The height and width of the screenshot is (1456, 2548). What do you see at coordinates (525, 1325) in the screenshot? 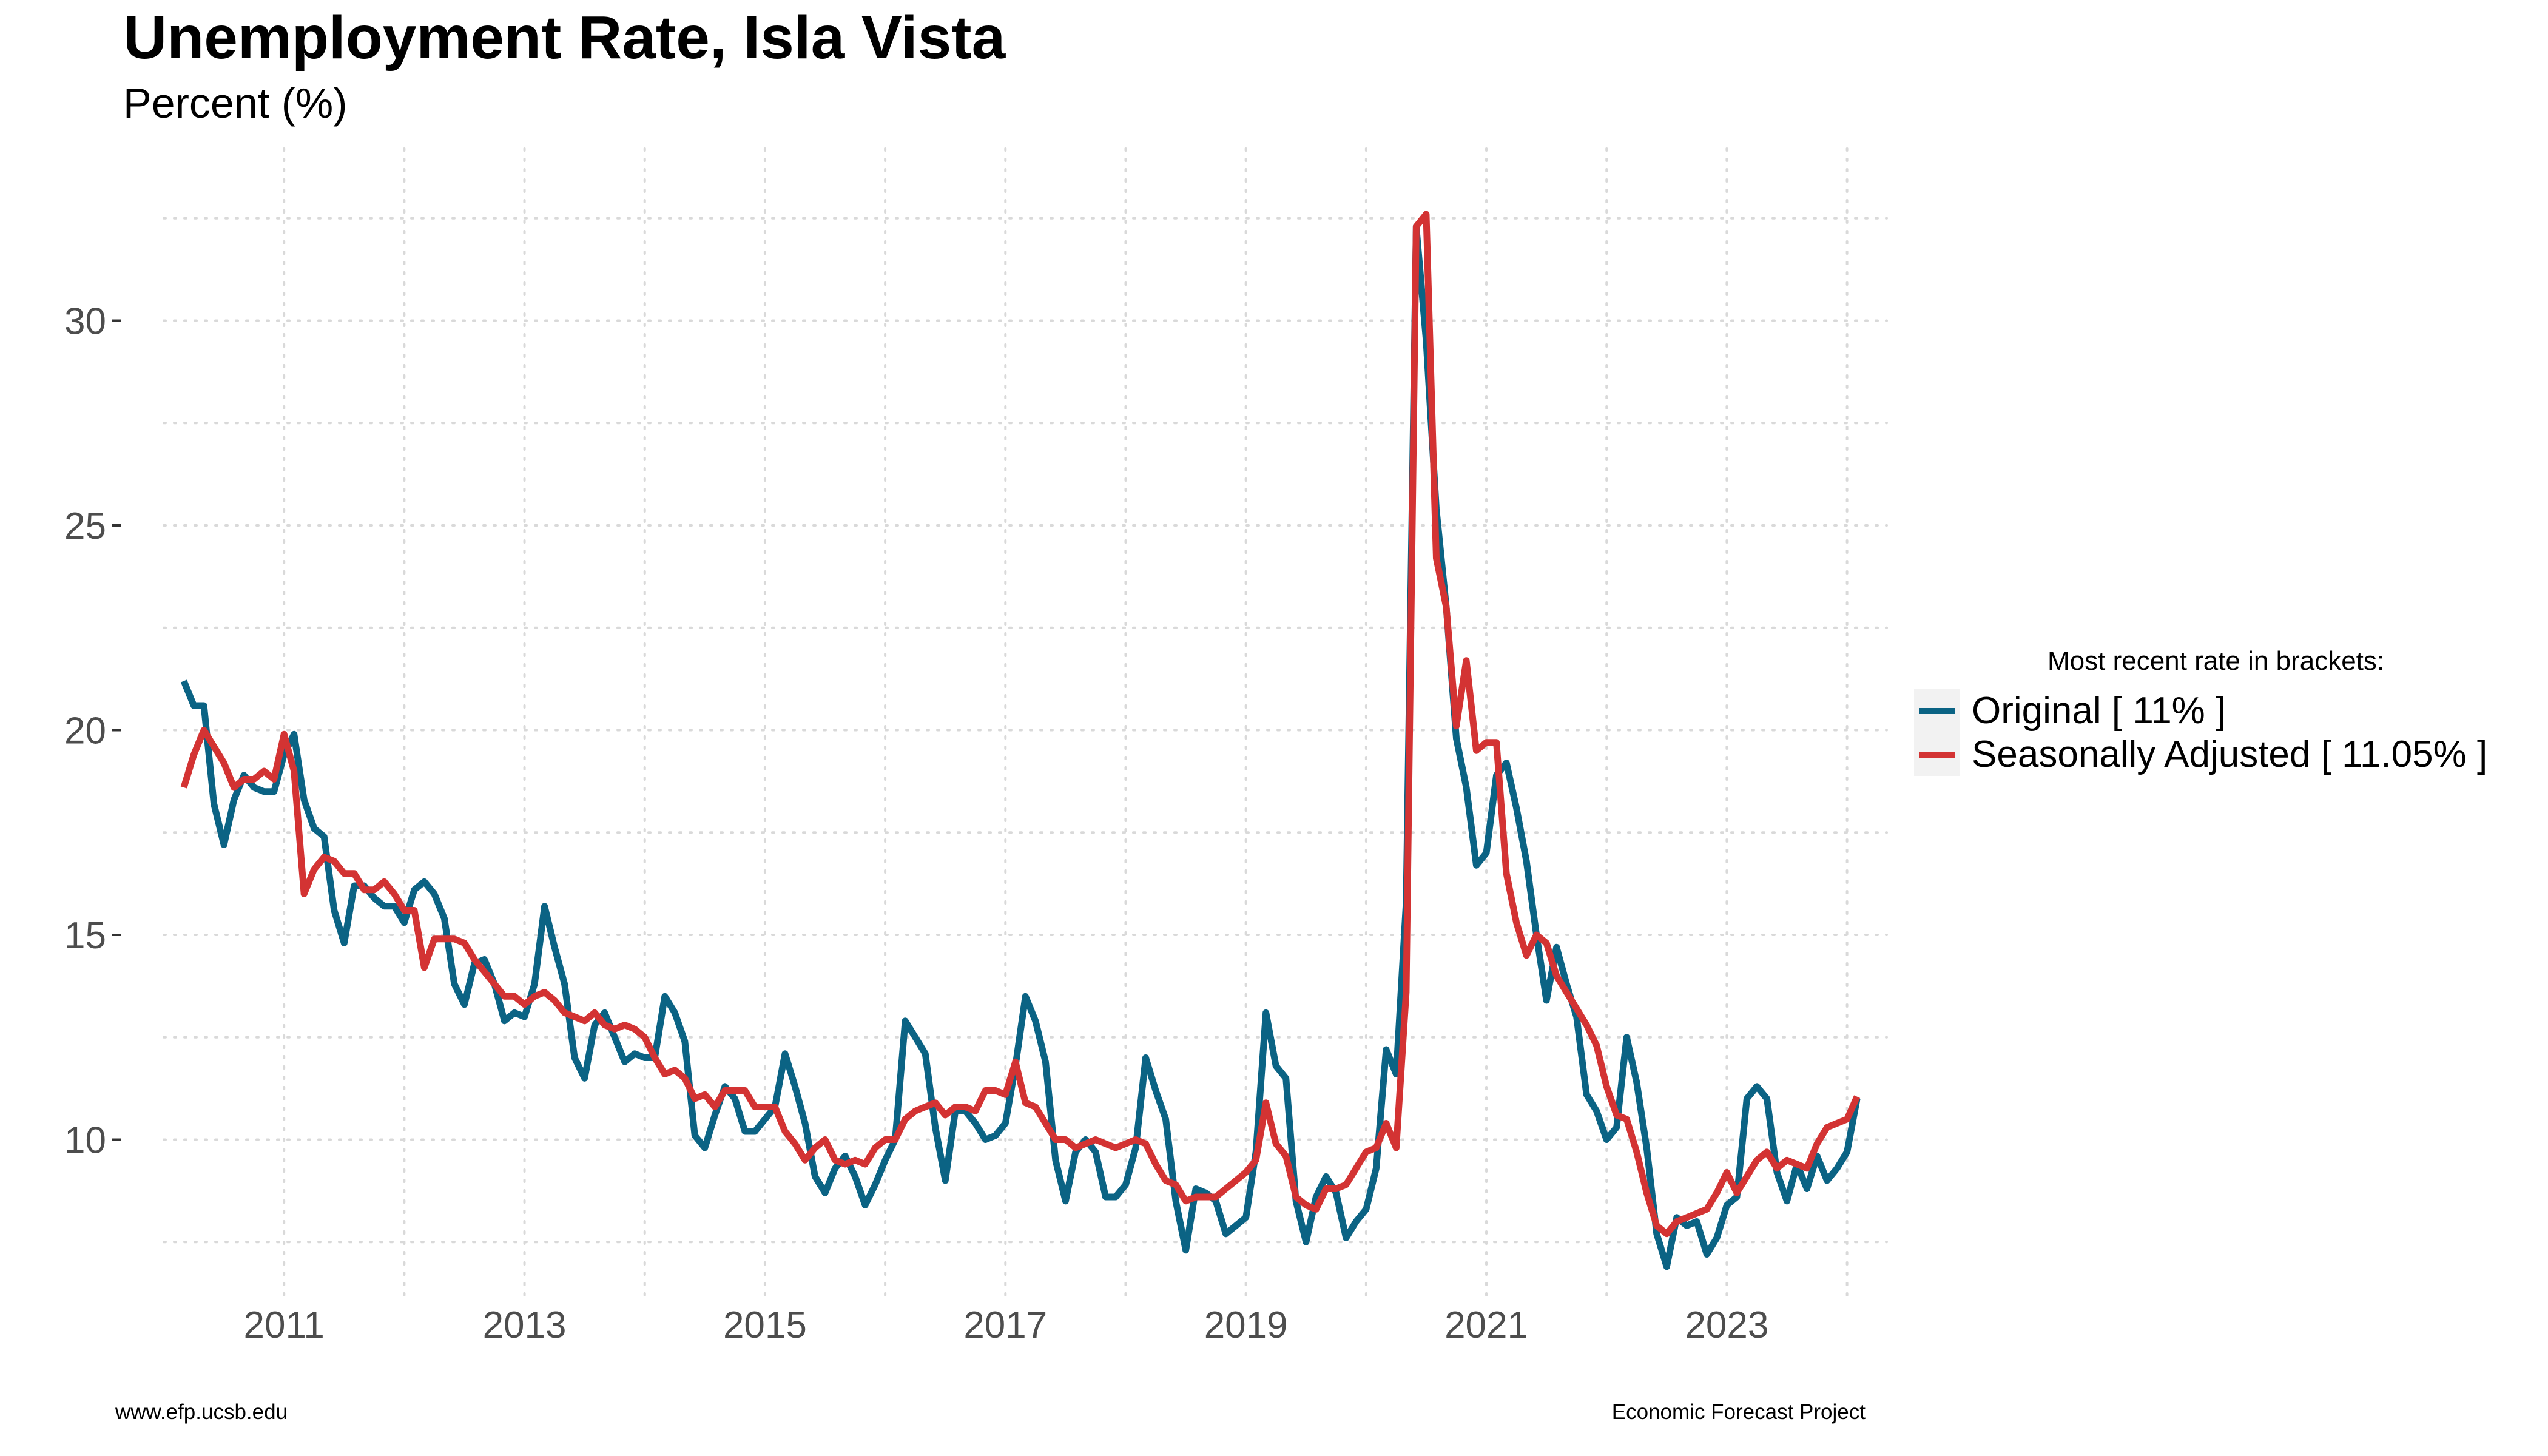
I see `x-tick-label: 2013` at bounding box center [525, 1325].